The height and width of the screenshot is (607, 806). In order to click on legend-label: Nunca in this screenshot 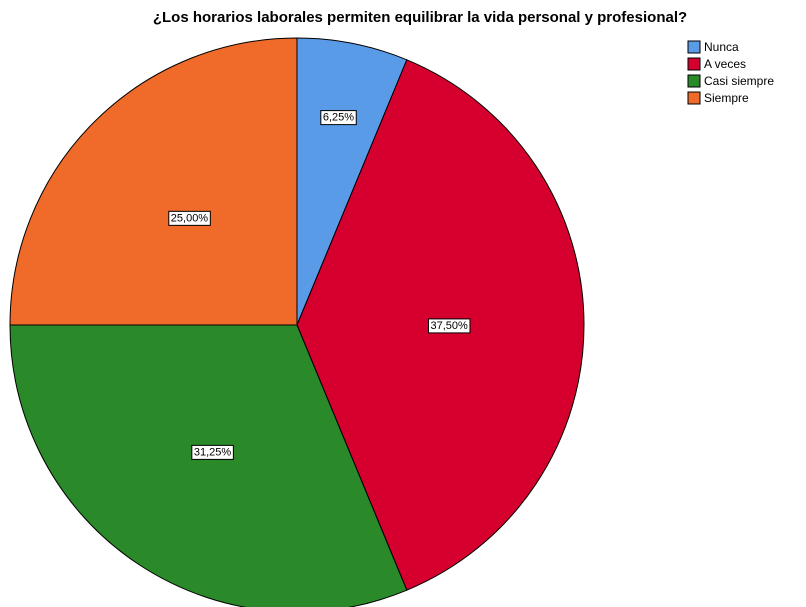, I will do `click(721, 47)`.